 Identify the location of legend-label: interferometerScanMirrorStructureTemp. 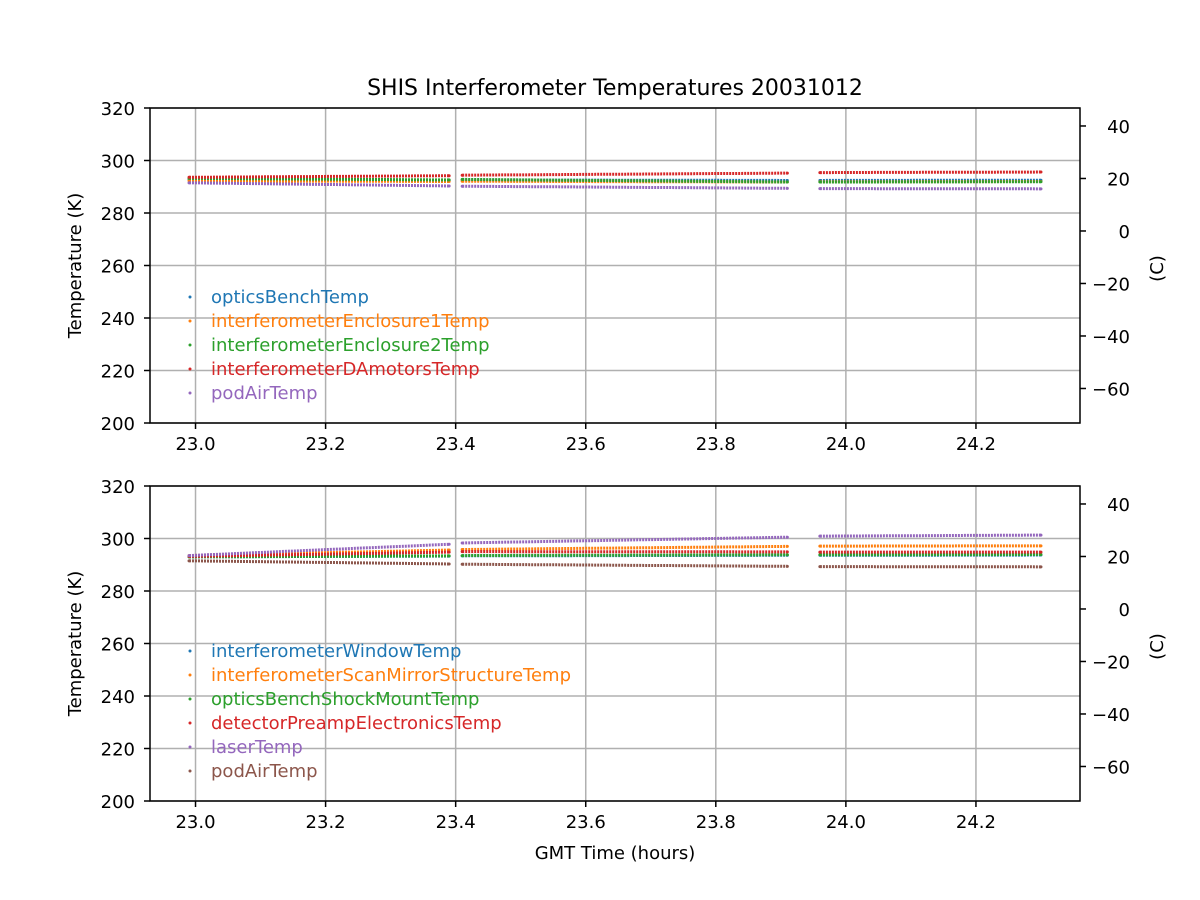
(391, 675).